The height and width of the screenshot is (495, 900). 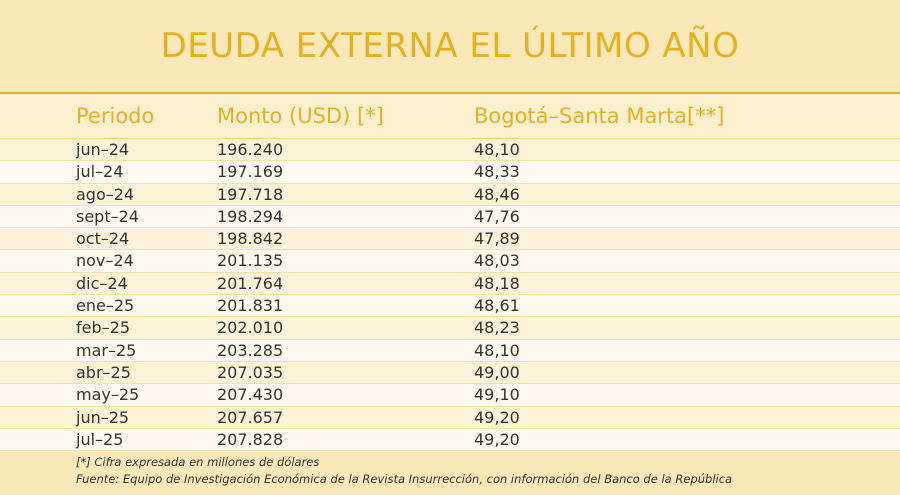 I want to click on cell-bogota-santa-marta: 48,61, so click(x=497, y=306).